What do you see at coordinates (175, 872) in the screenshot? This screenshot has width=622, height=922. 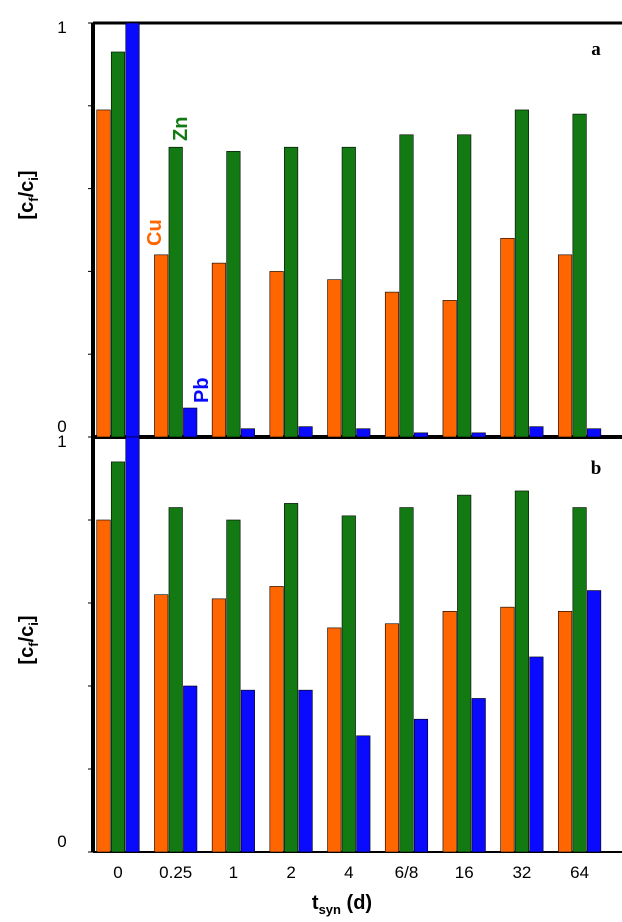 I see `x-tick-label: 0.25` at bounding box center [175, 872].